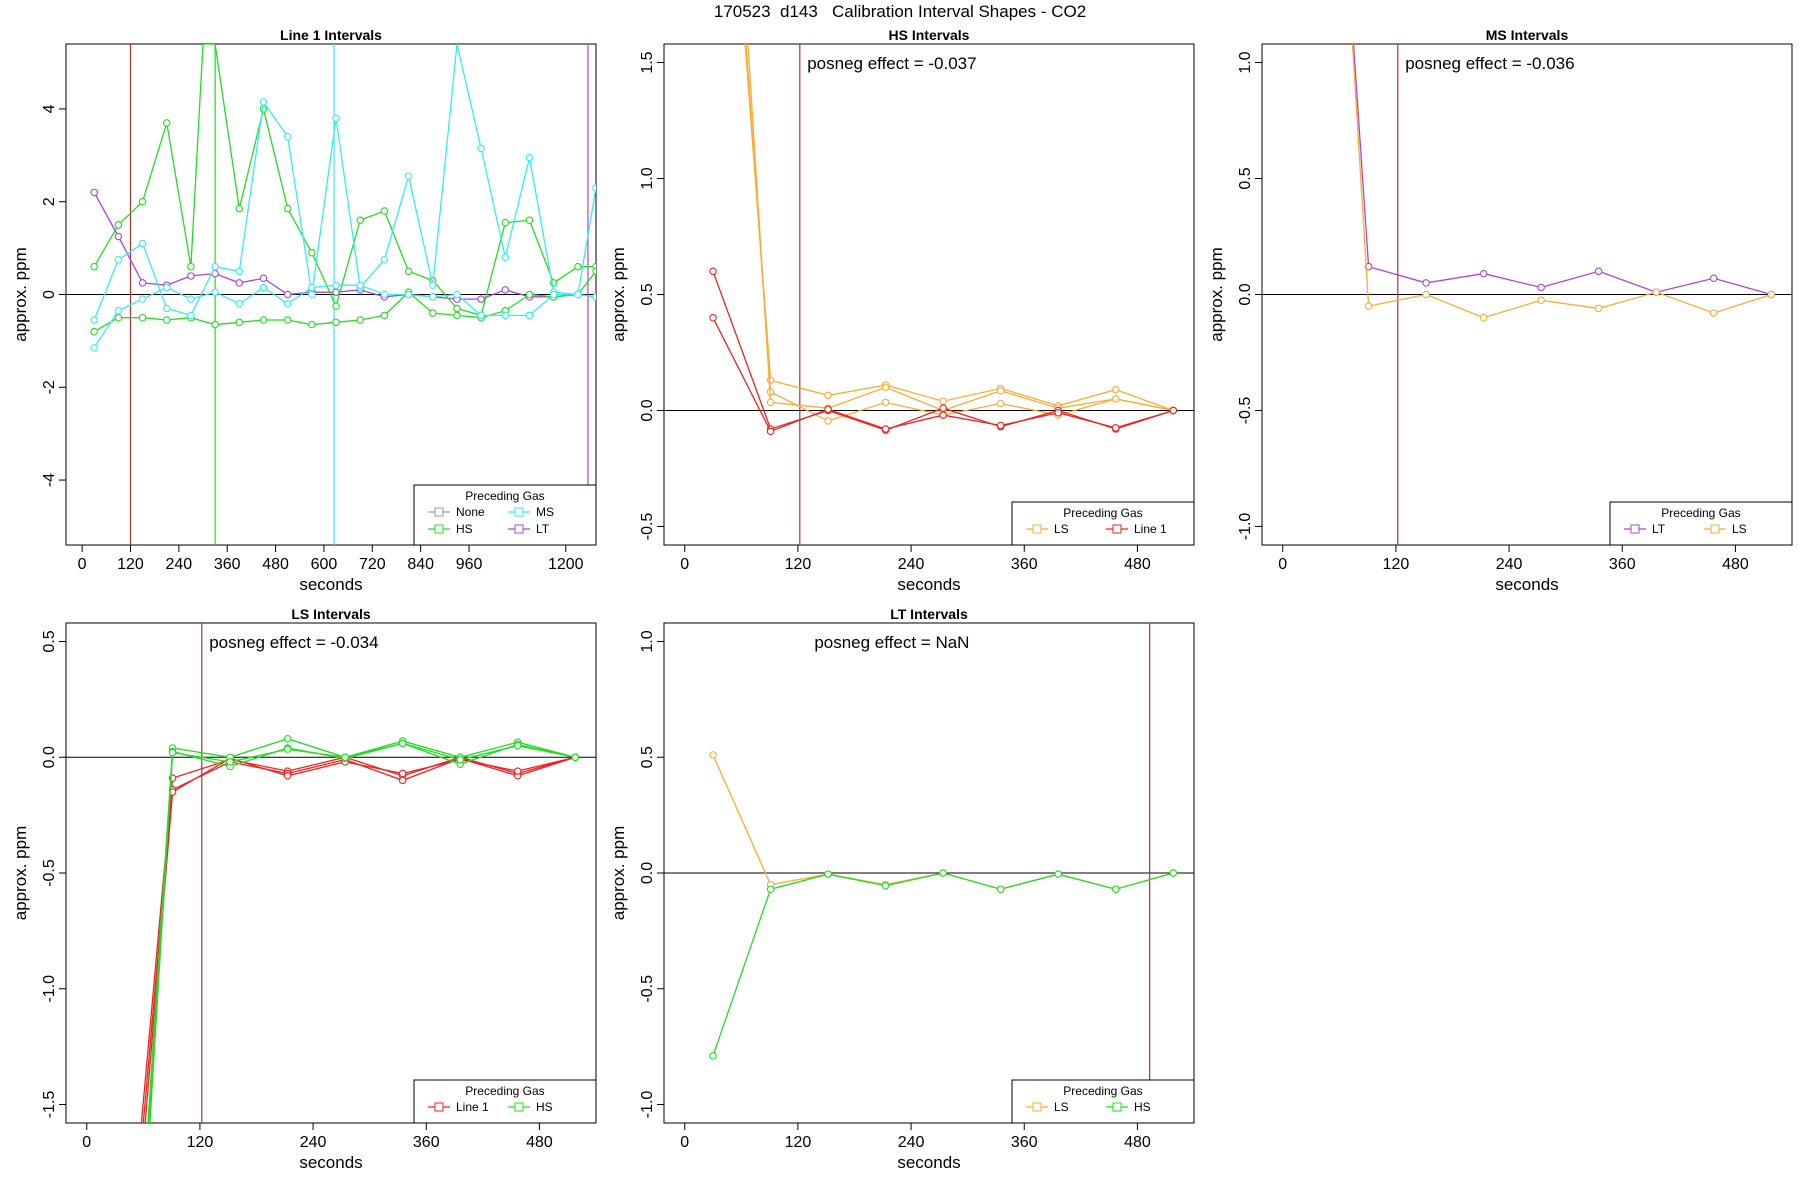  I want to click on y-tick-label: 2, so click(49, 201).